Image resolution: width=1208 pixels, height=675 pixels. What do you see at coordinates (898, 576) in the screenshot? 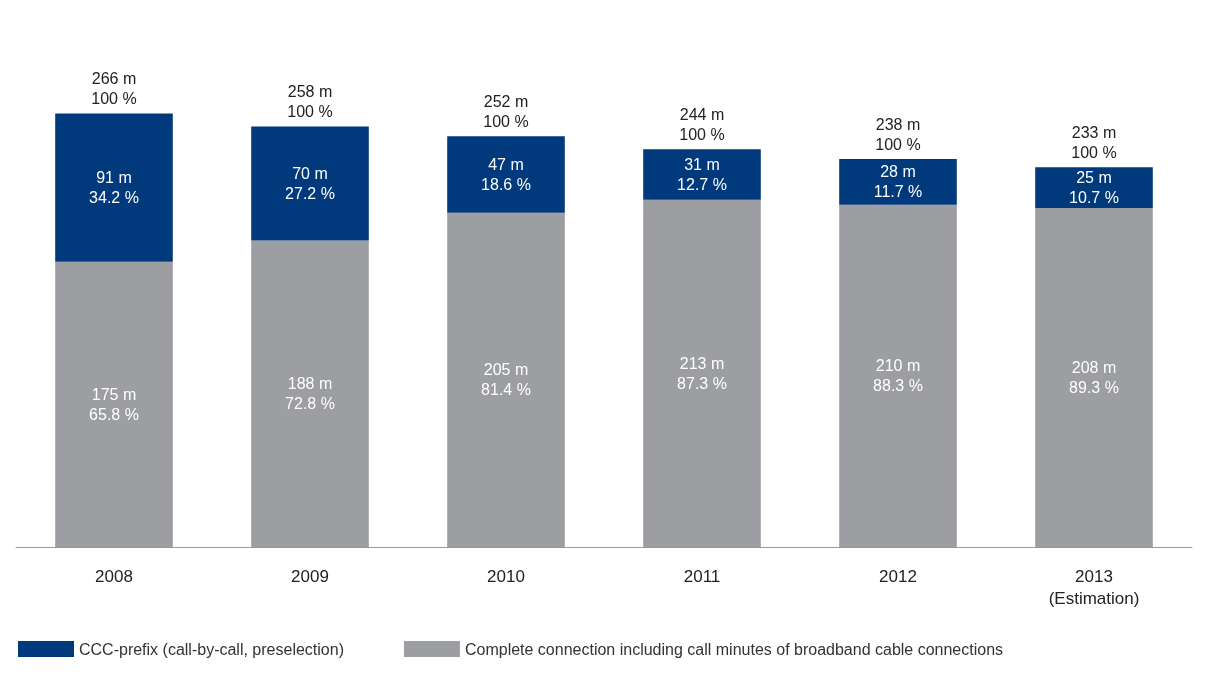
I see `x-tick-label: 2012` at bounding box center [898, 576].